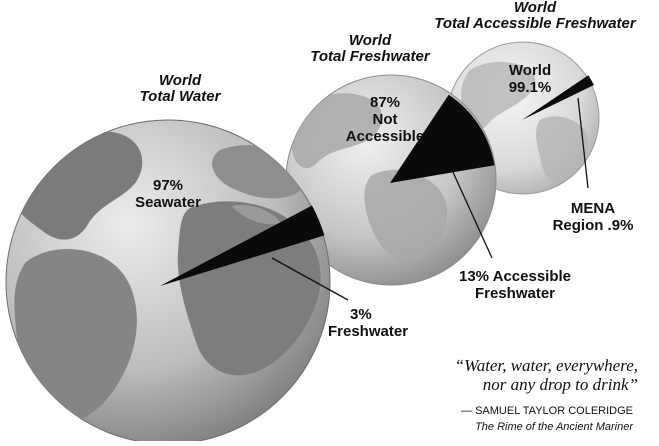 Image resolution: width=659 pixels, height=446 pixels. Describe the element at coordinates (546, 365) in the screenshot. I see `quote-line1: “Water, water, everywhere,` at that location.